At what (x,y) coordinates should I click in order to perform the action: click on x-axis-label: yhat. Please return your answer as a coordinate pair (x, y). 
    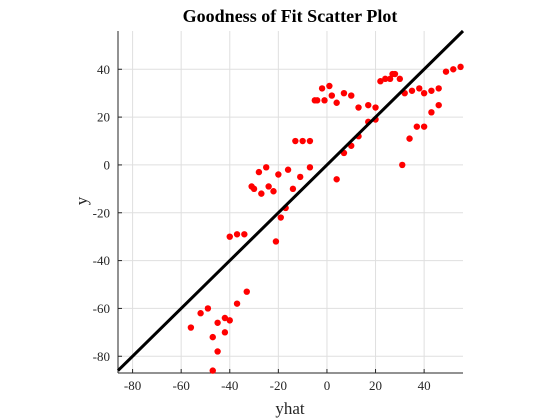
    Looking at the image, I should click on (290, 408).